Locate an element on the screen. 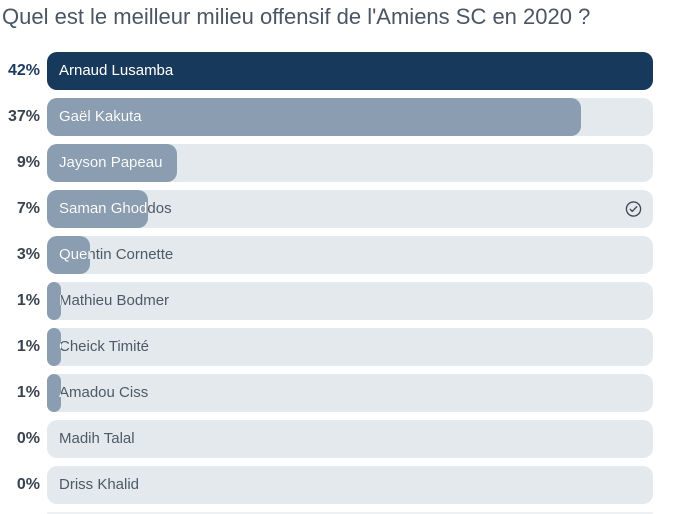 The width and height of the screenshot is (688, 514). option-bar-track: Mathieu Bodmer Mathieu Bodmer is located at coordinates (350, 301).